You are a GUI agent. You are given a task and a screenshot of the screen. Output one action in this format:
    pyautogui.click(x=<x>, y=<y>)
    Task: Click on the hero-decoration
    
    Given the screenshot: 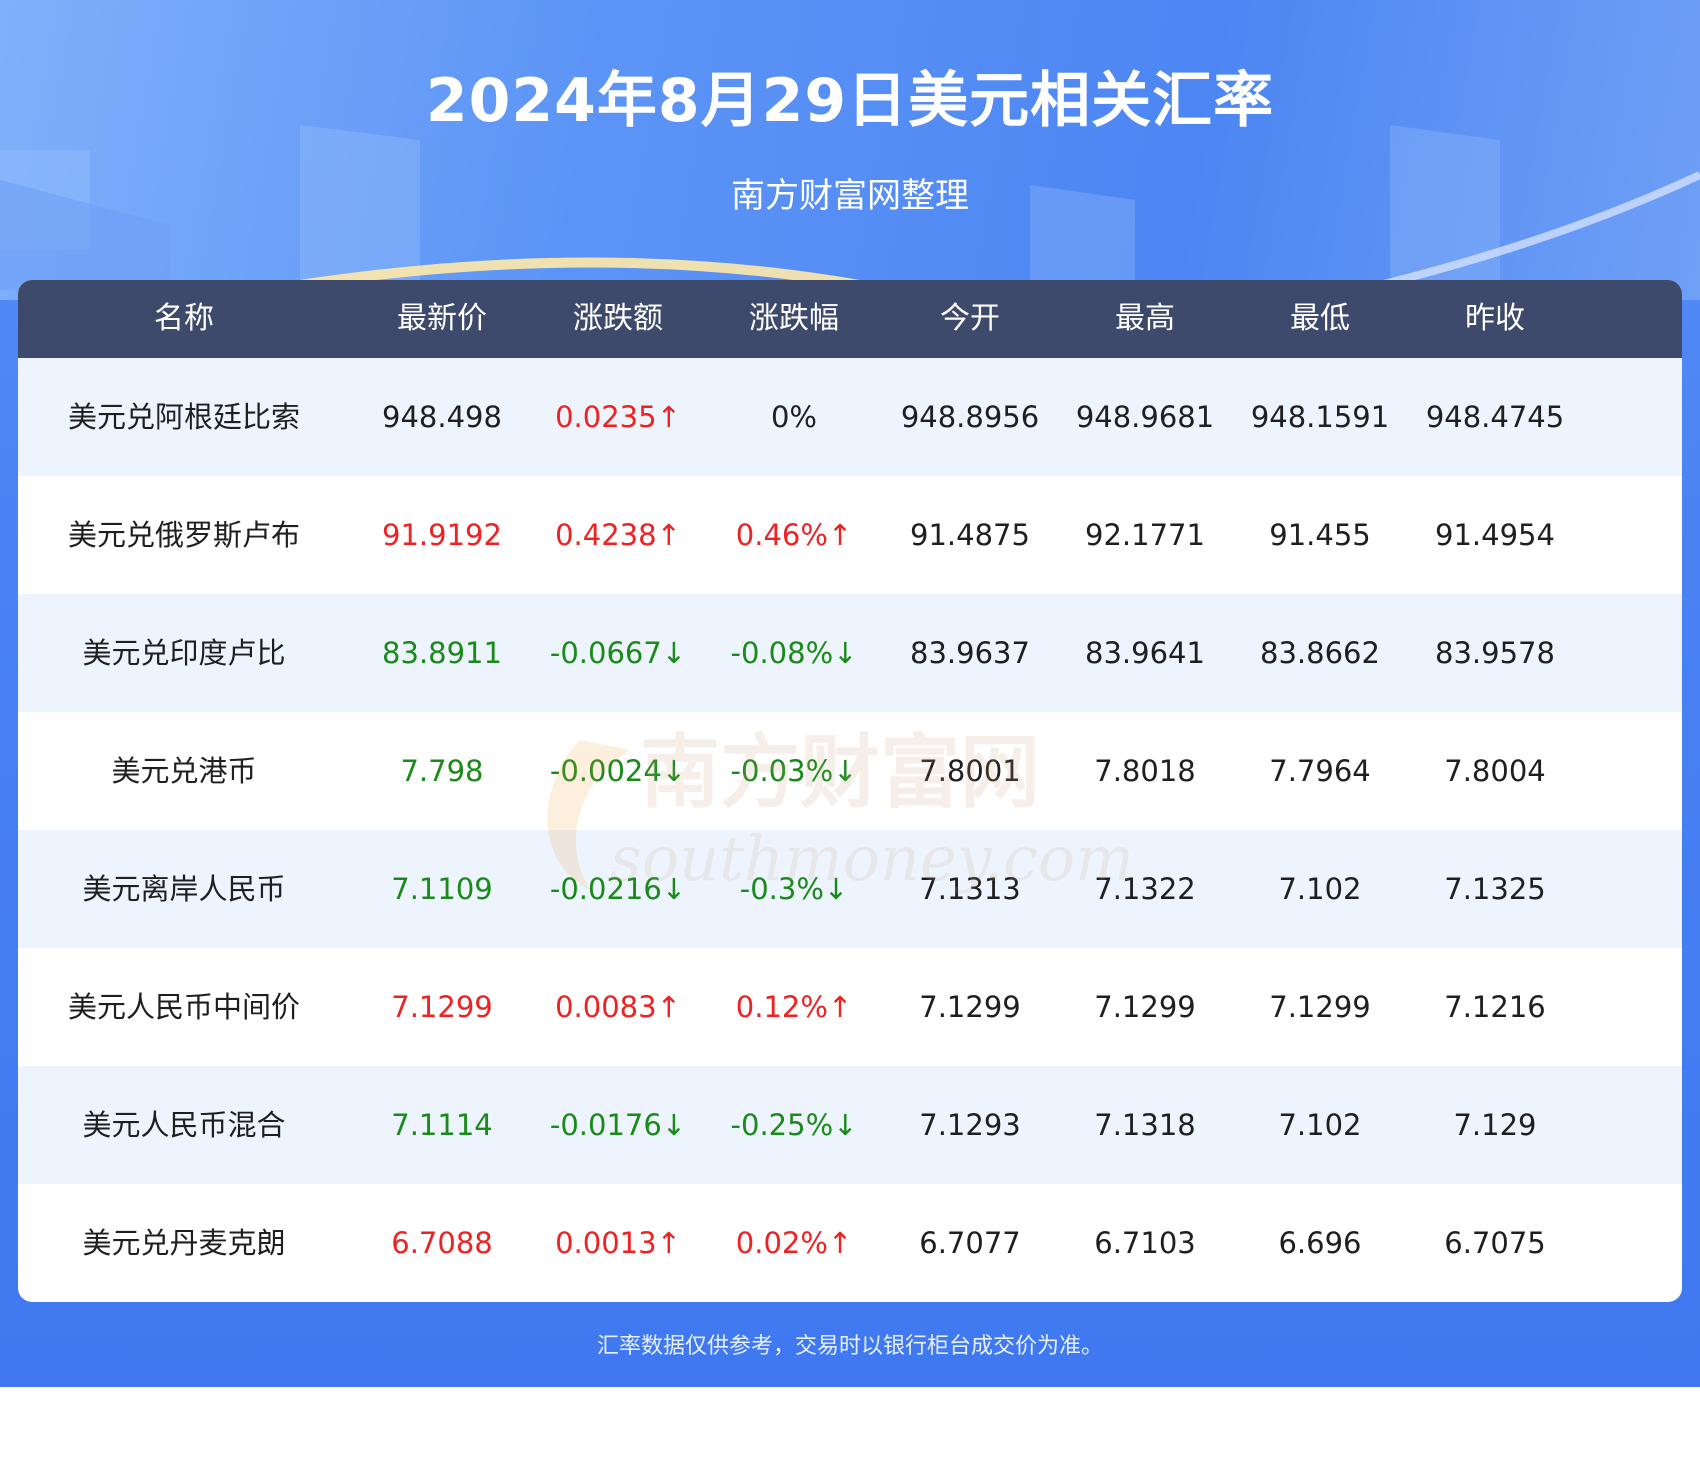 What is the action you would take?
    pyautogui.click(x=850, y=207)
    